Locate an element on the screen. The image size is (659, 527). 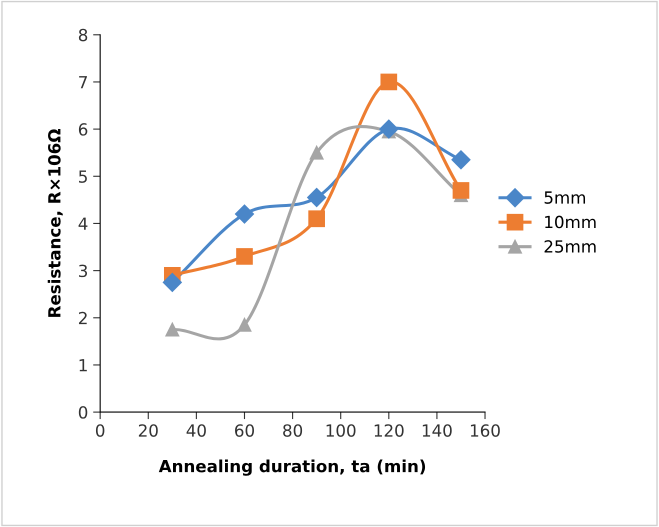
y-tick-label: 7 is located at coordinates (83, 82).